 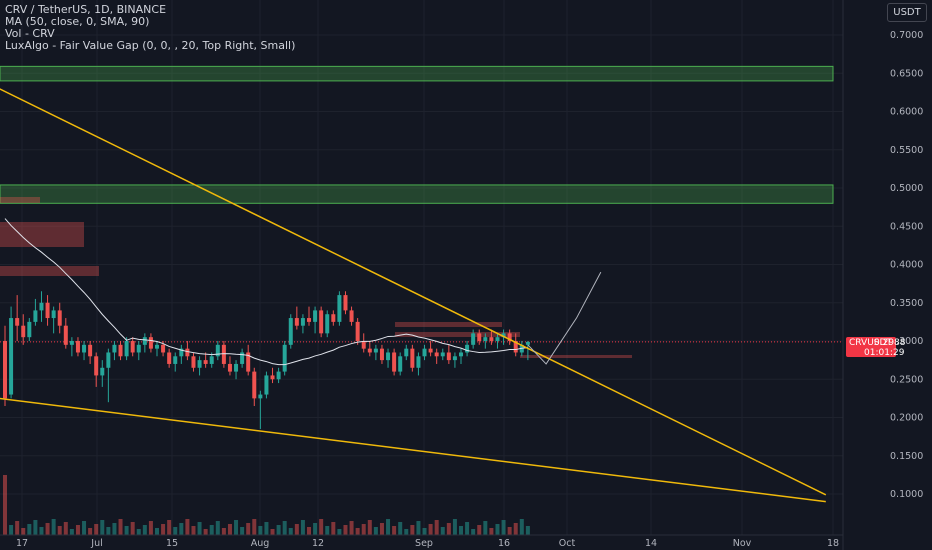 What do you see at coordinates (318, 543) in the screenshot?
I see `time-tick-label: 12` at bounding box center [318, 543].